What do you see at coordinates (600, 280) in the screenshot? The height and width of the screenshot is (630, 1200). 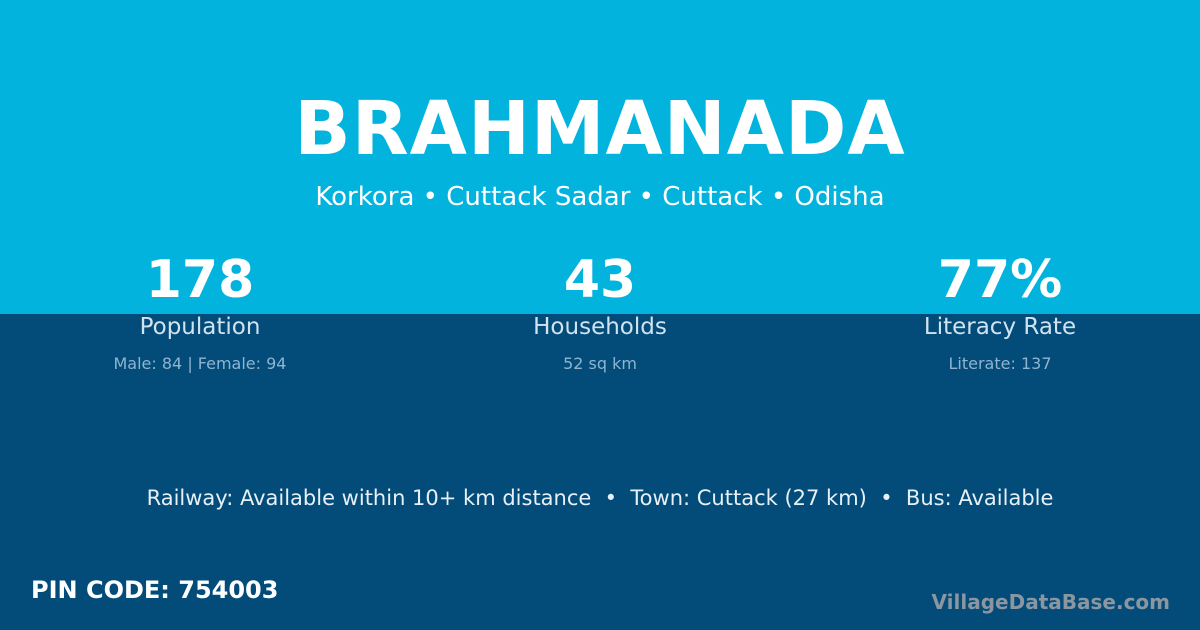 I see `stat-value: 43` at bounding box center [600, 280].